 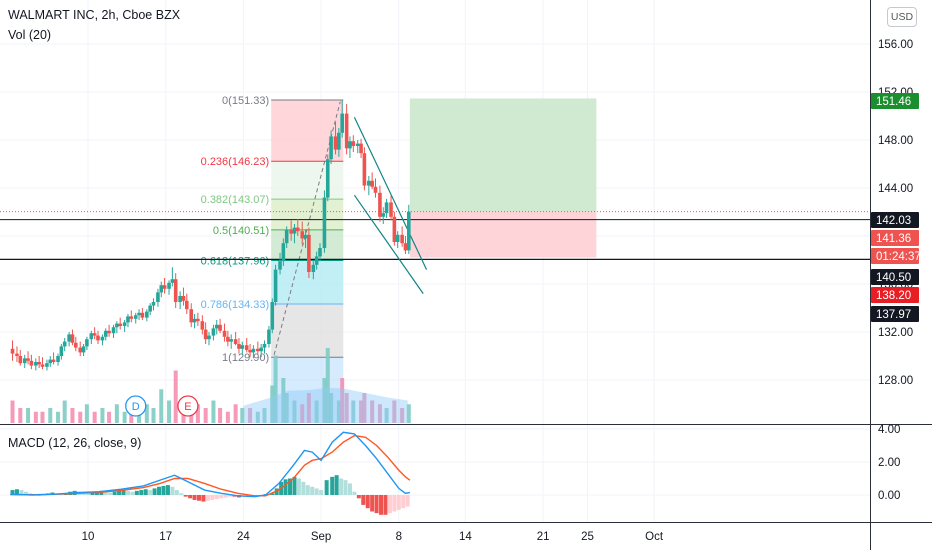 What do you see at coordinates (893, 221) in the screenshot?
I see `price-badge-label: 142.03` at bounding box center [893, 221].